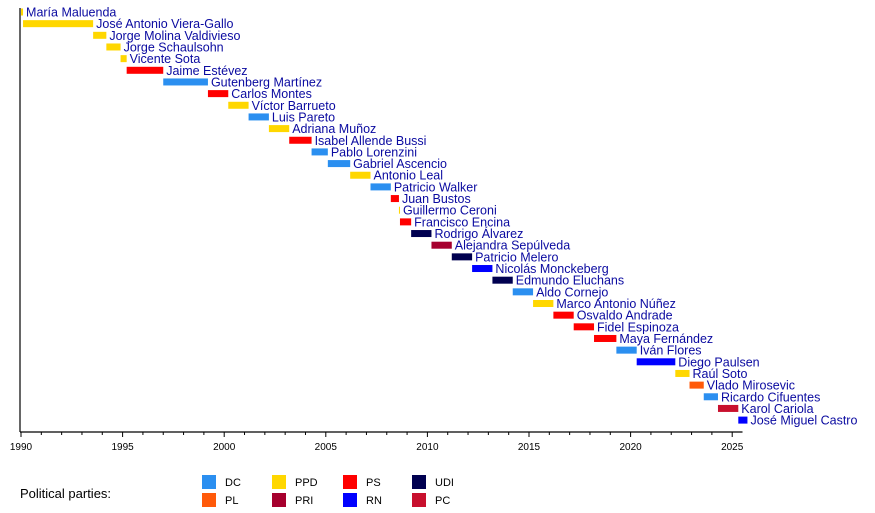  I want to click on legend-item: RN, so click(362, 500).